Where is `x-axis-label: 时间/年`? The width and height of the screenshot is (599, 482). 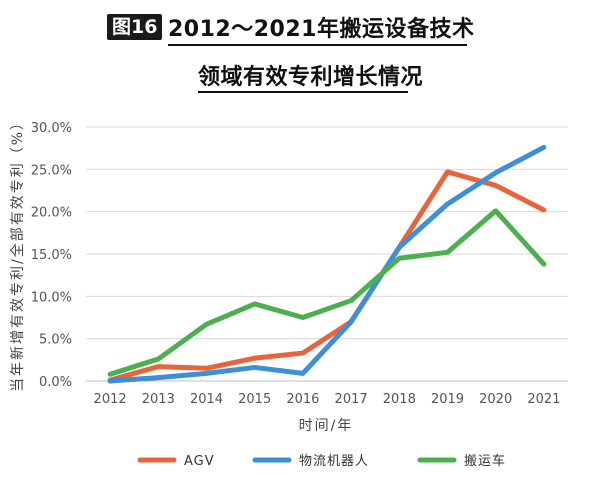 x-axis-label: 时间/年 is located at coordinates (326, 426).